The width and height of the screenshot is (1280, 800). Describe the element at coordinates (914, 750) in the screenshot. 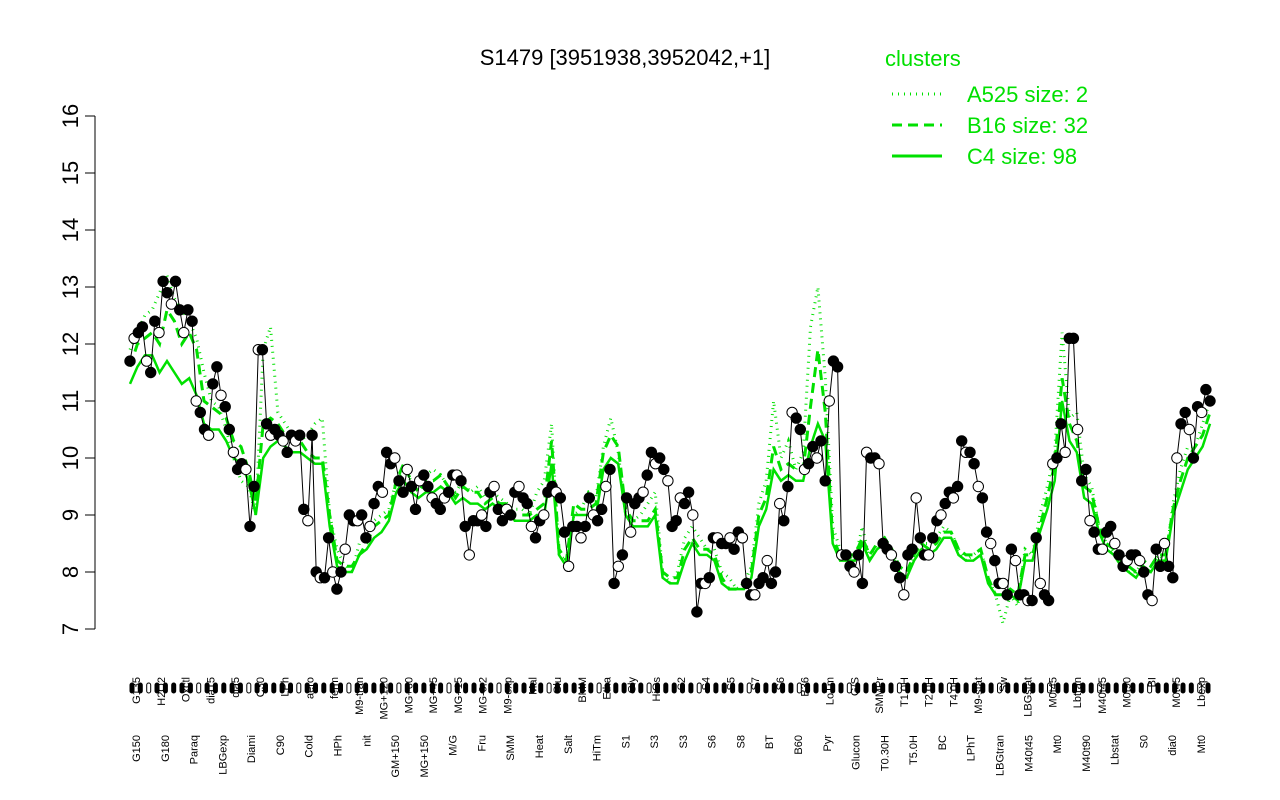

I see `x-tick-label: T5.0H` at that location.